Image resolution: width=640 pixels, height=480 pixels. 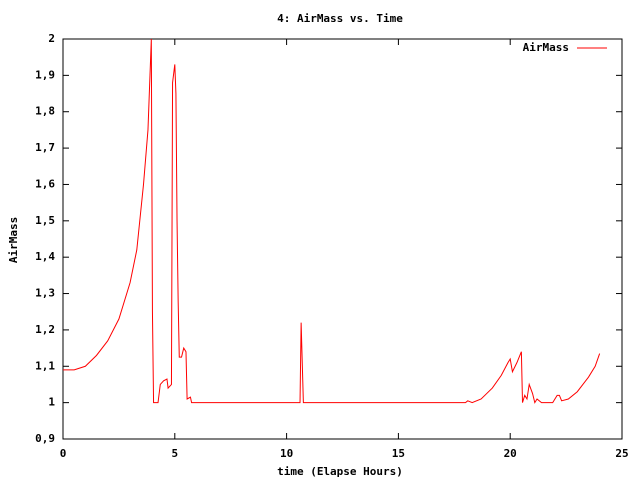 What do you see at coordinates (45, 74) in the screenshot?
I see `y-tick-label: 1,9` at bounding box center [45, 74].